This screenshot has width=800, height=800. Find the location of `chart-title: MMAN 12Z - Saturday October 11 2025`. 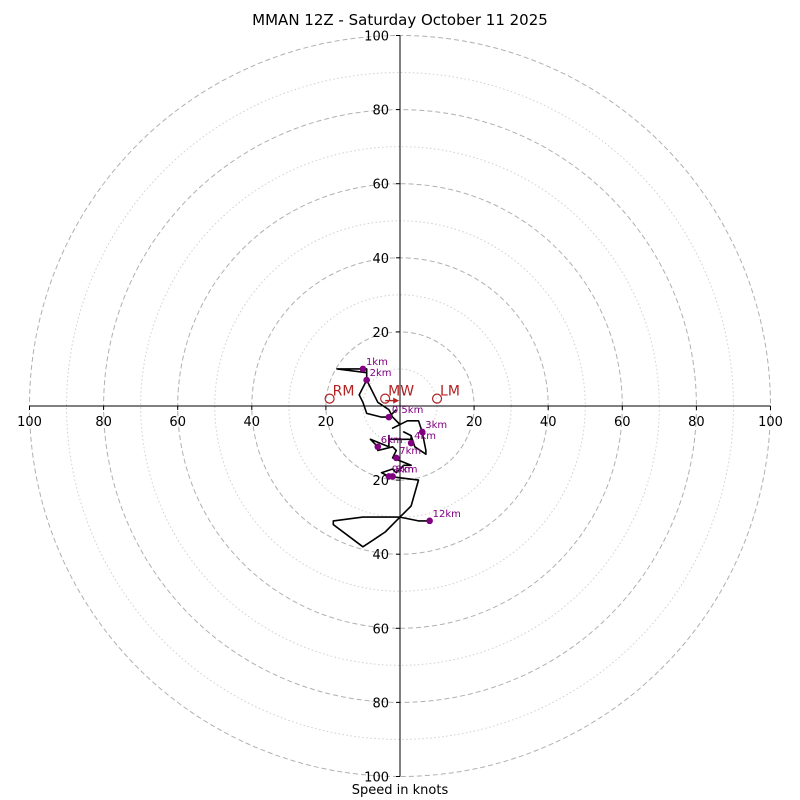

chart-title: MMAN 12Z - Saturday October 11 2025 is located at coordinates (400, 20).